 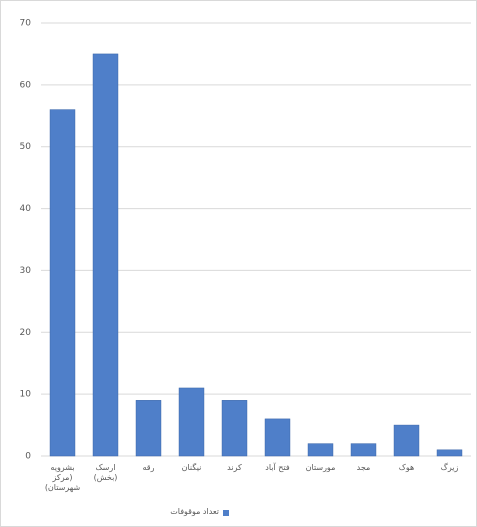 I want to click on x-tick-label: رقه, so click(x=148, y=467).